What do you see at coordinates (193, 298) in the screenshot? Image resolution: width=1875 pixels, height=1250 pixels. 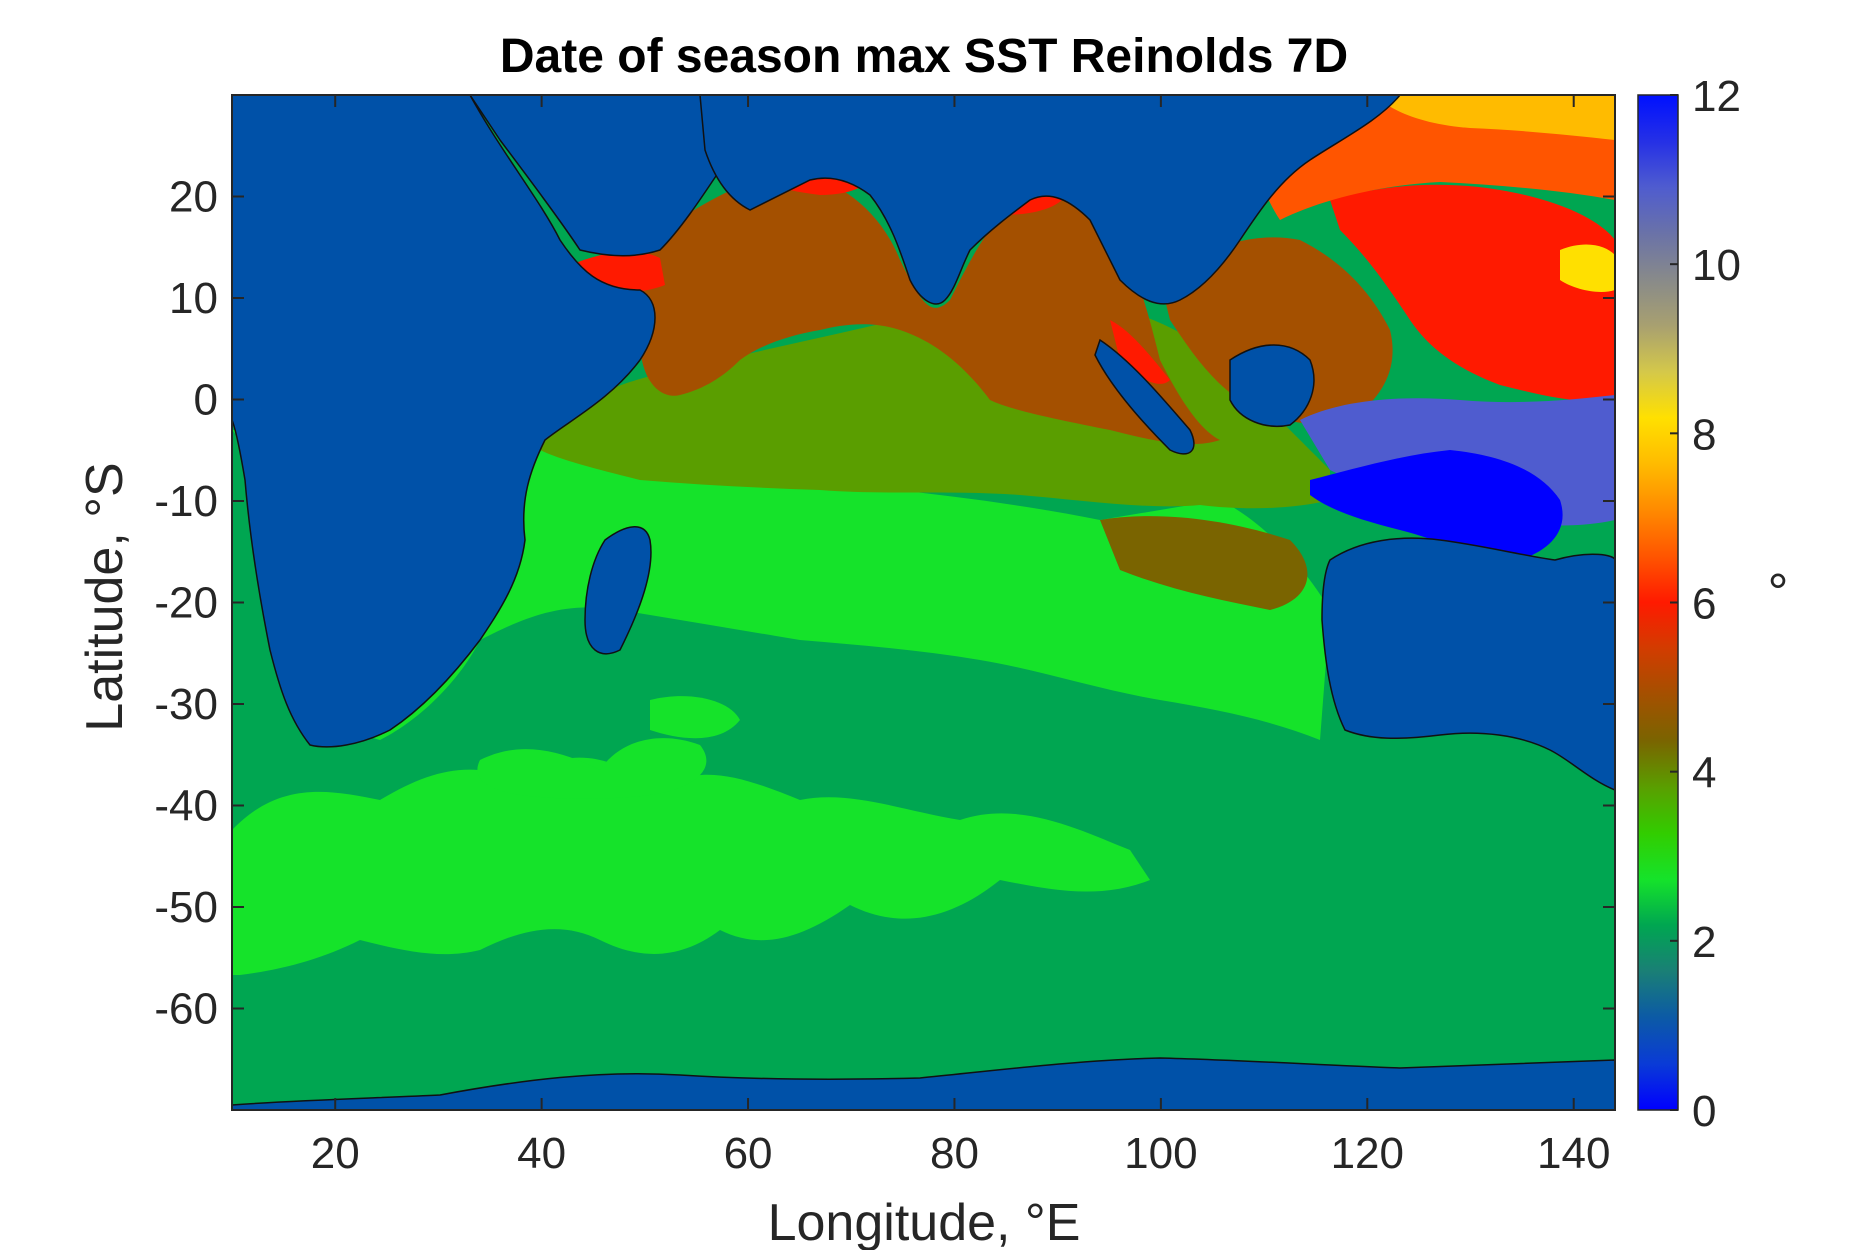 I see `y-tick-label: 10` at bounding box center [193, 298].